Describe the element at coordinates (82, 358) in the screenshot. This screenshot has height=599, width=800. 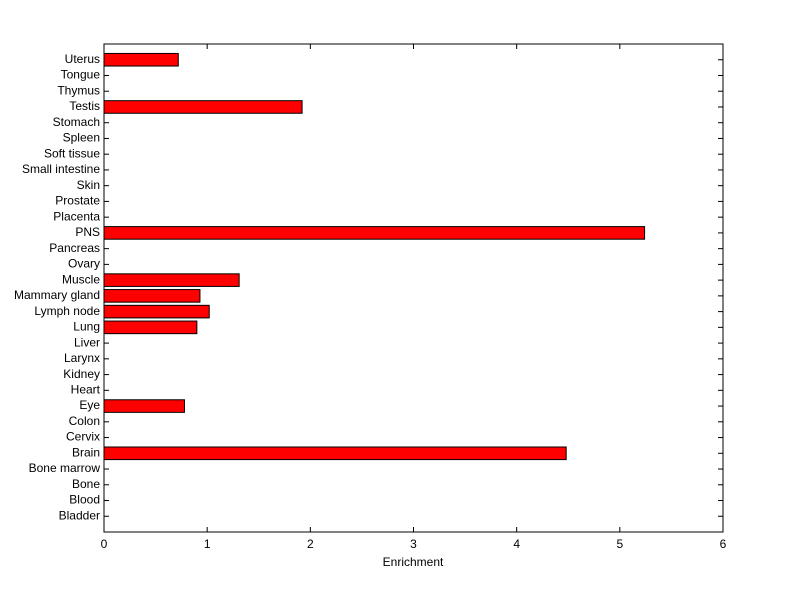
I see `y-tick-label: Larynx` at that location.